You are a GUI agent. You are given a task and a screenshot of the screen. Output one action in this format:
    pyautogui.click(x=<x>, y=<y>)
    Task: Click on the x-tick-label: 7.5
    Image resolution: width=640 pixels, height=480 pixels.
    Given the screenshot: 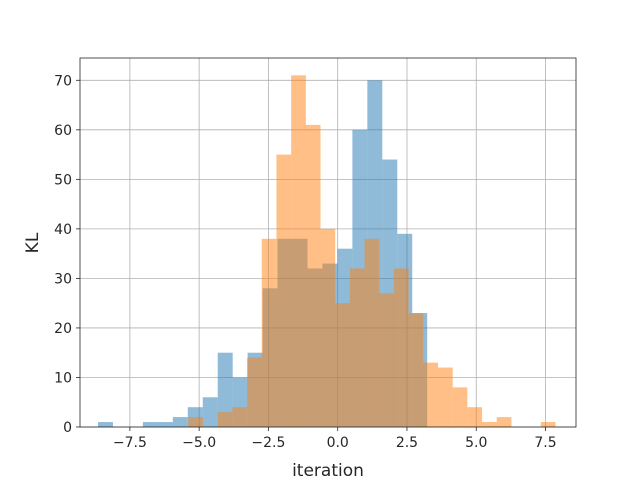 What is the action you would take?
    pyautogui.click(x=545, y=443)
    